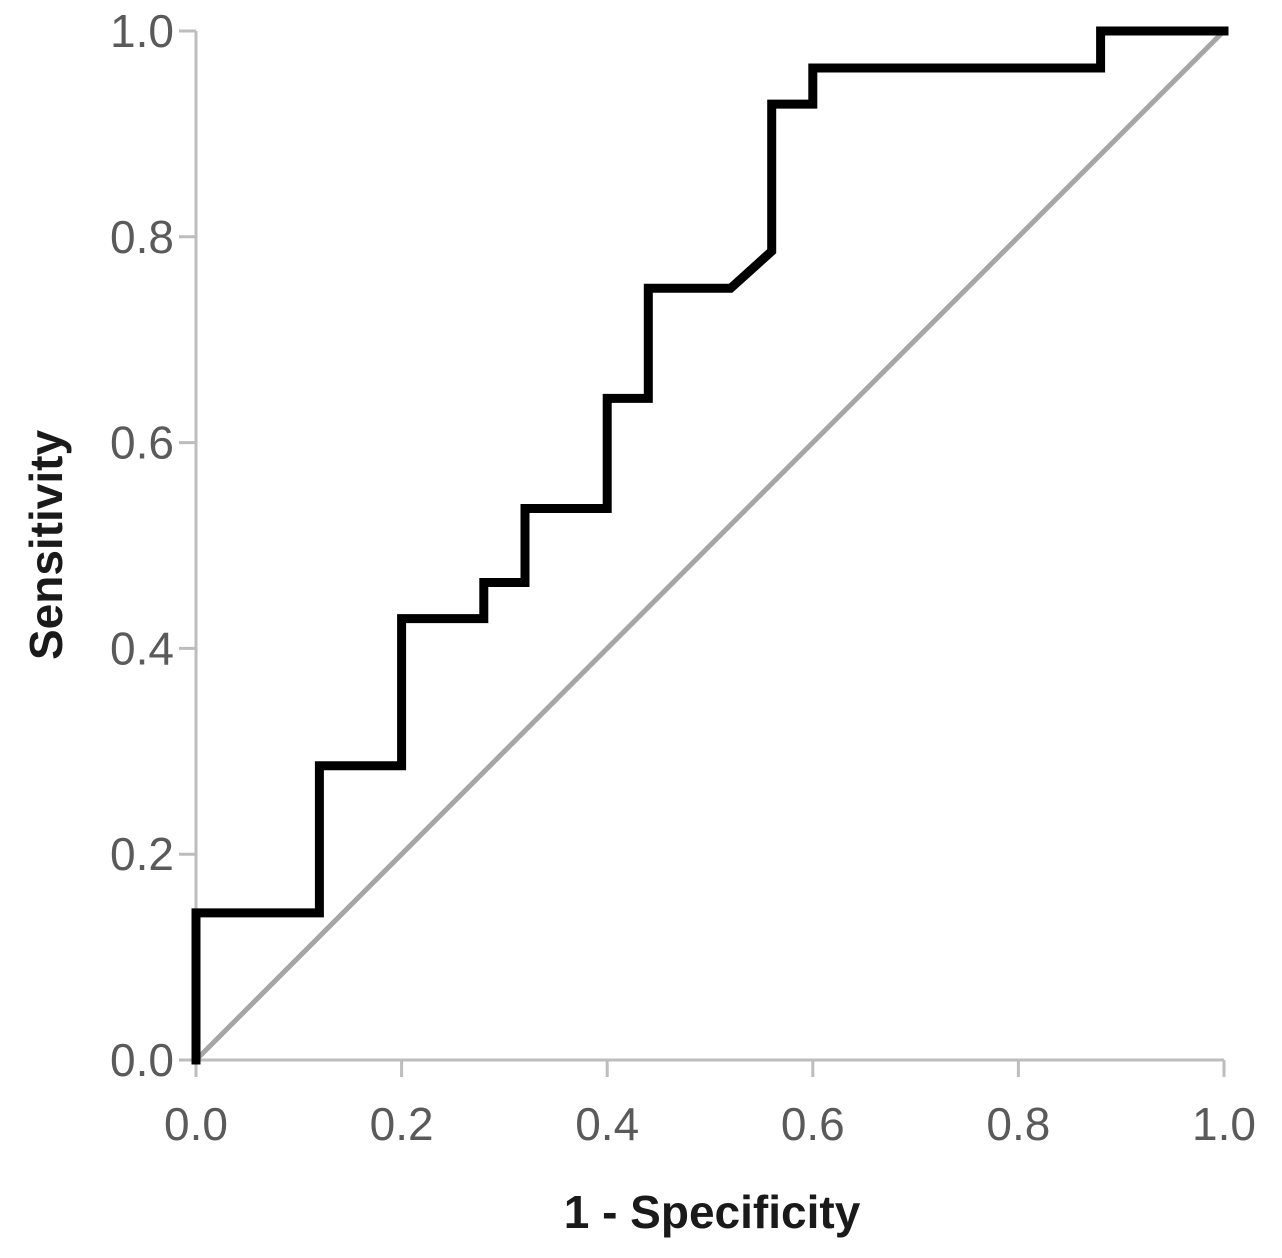  Describe the element at coordinates (402, 1124) in the screenshot. I see `x-tick-label: 0.2` at that location.